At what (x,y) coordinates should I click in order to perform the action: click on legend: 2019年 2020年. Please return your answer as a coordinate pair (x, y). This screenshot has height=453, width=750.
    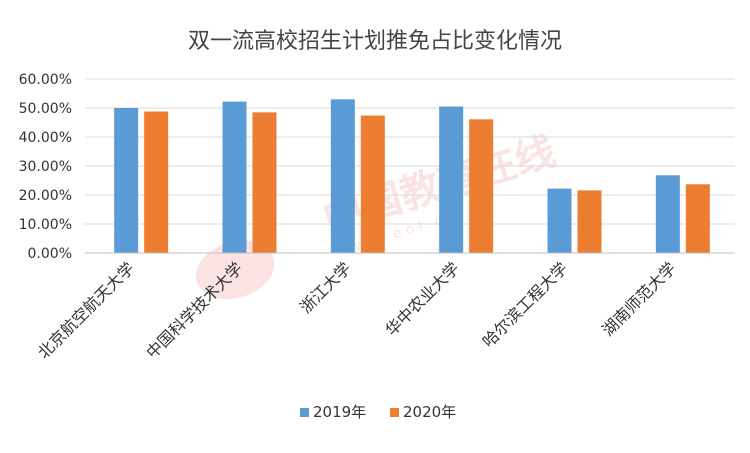
    Looking at the image, I should click on (378, 412).